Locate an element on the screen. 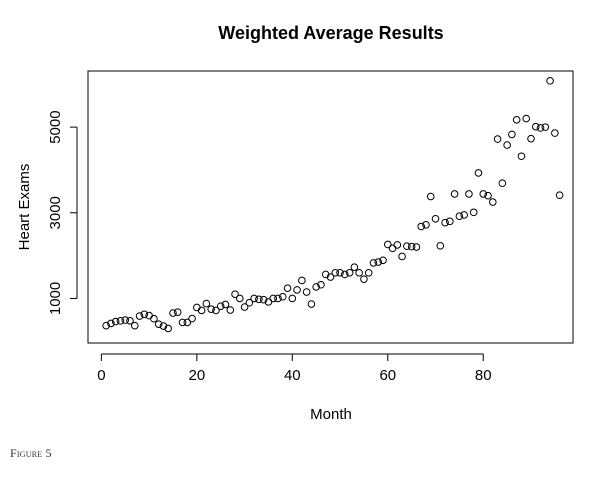 This screenshot has height=477, width=605. y-tick-label: 3000 is located at coordinates (55, 212).